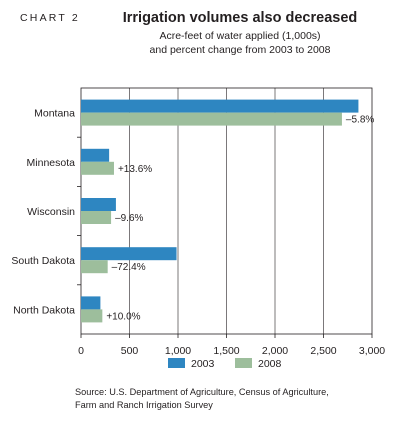 Image resolution: width=410 pixels, height=425 pixels. What do you see at coordinates (243, 363) in the screenshot?
I see `legend-swatch-2008` at bounding box center [243, 363].